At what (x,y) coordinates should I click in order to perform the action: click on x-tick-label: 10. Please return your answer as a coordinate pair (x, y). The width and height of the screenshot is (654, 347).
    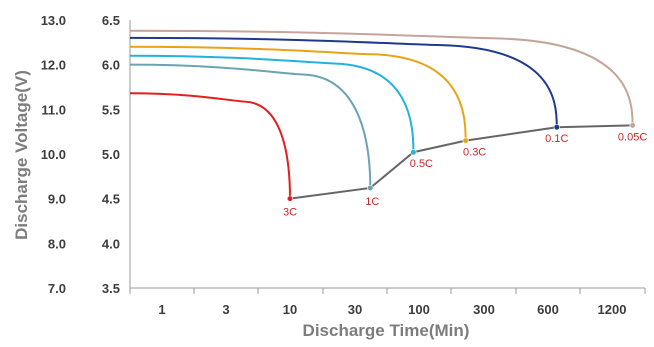
    Looking at the image, I should click on (290, 309).